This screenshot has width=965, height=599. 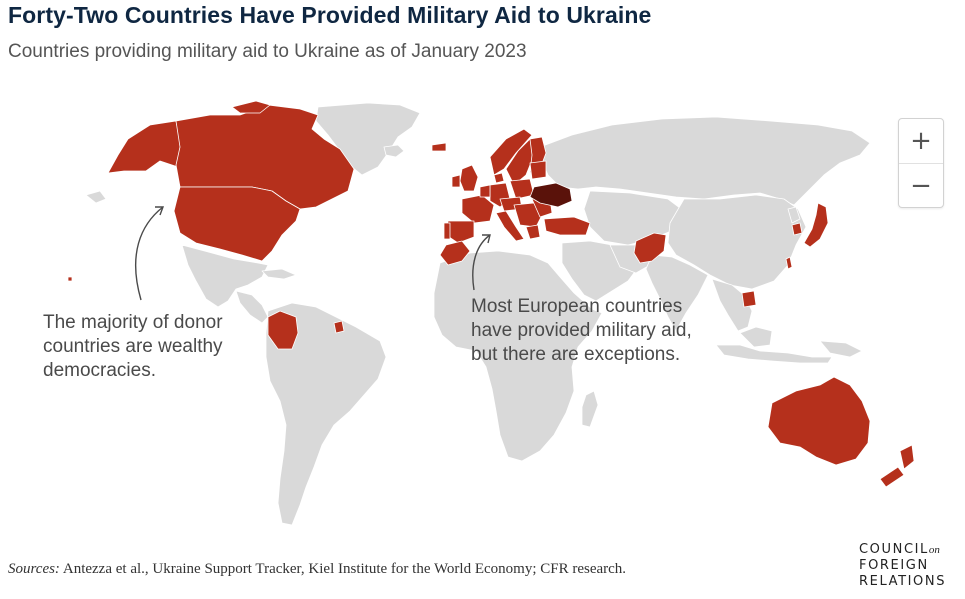 What do you see at coordinates (485, 191) in the screenshot?
I see `country-netherlands-belgium` at bounding box center [485, 191].